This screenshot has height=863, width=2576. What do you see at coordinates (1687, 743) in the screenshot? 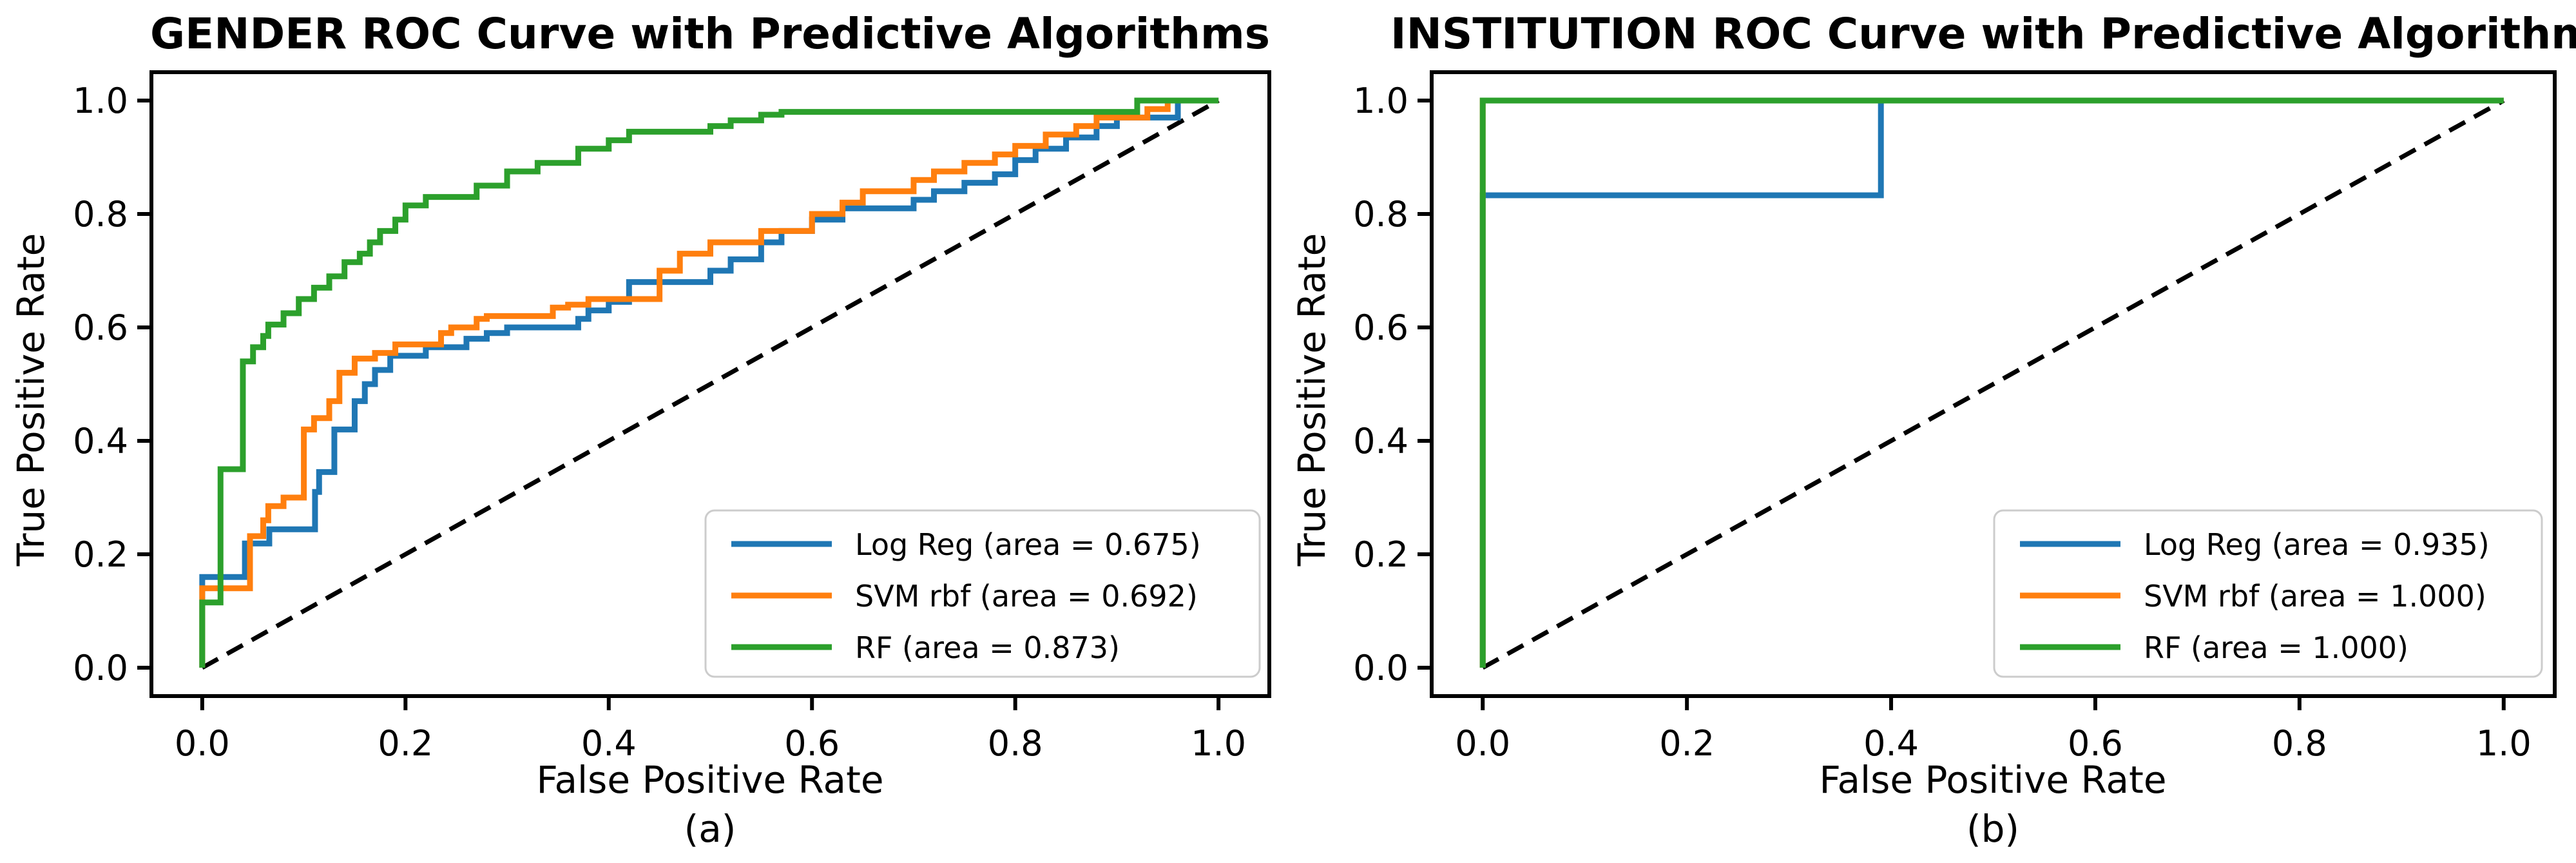
I see `institution-x-tick-label: 0.2` at bounding box center [1687, 743].